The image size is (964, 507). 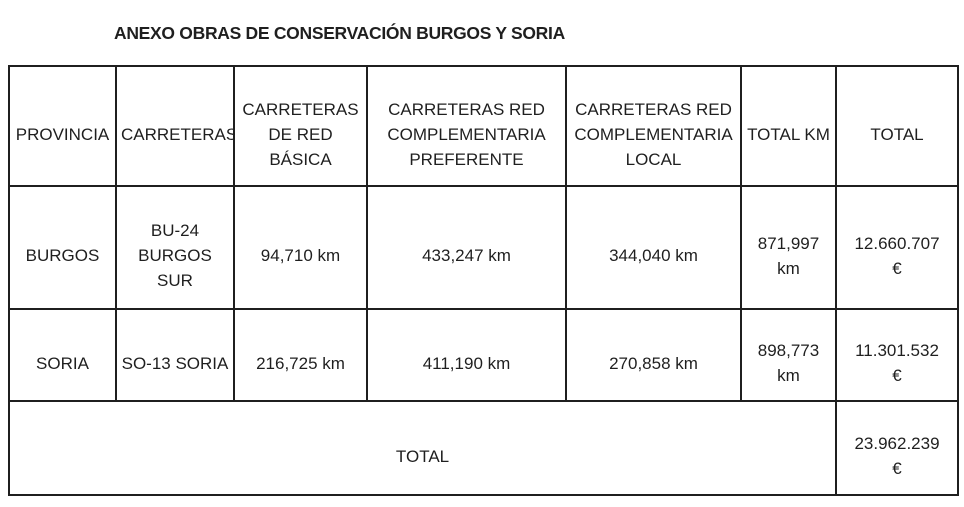 What do you see at coordinates (62, 126) in the screenshot?
I see `header-cell-provincia: PROVINCIA` at bounding box center [62, 126].